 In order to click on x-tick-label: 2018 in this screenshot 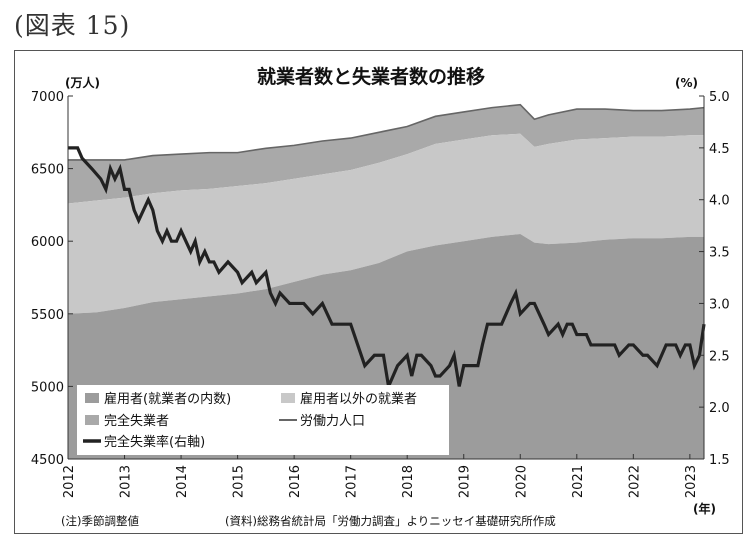, I will do `click(408, 481)`.